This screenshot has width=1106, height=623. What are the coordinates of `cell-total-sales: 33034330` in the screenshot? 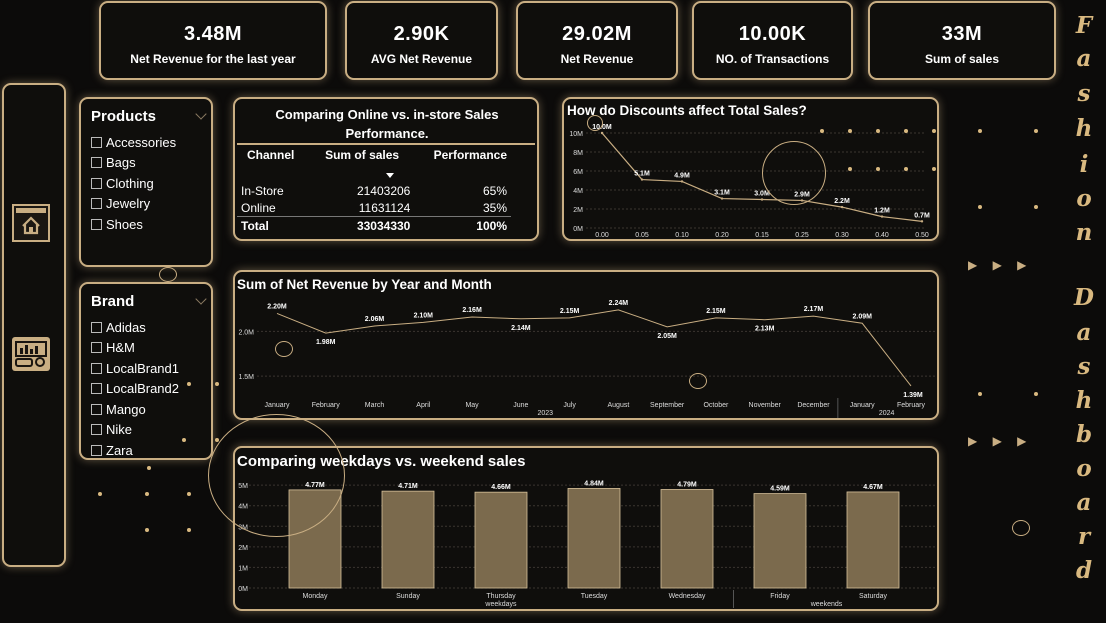 It's located at (383, 225).